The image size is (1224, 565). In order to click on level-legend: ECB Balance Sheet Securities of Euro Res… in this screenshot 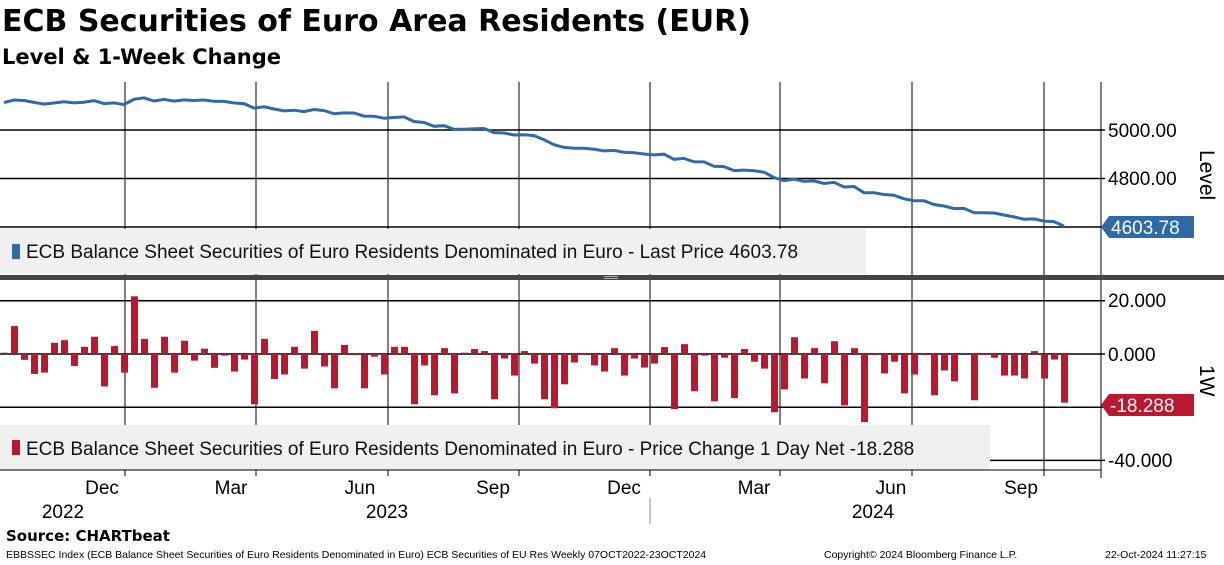, I will do `click(412, 252)`.